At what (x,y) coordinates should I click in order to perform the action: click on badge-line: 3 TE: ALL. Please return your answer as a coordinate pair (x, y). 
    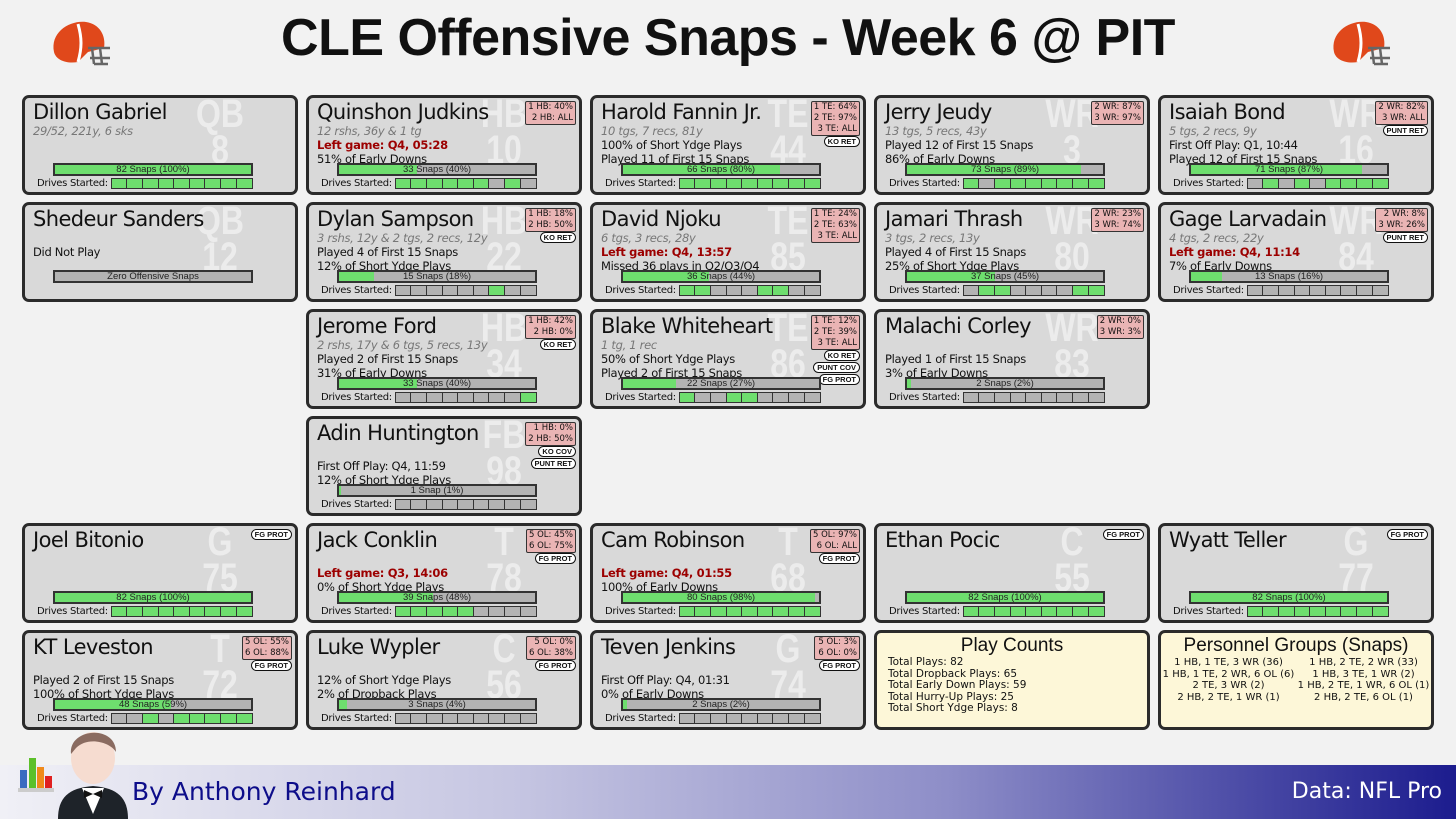
    Looking at the image, I should click on (837, 236).